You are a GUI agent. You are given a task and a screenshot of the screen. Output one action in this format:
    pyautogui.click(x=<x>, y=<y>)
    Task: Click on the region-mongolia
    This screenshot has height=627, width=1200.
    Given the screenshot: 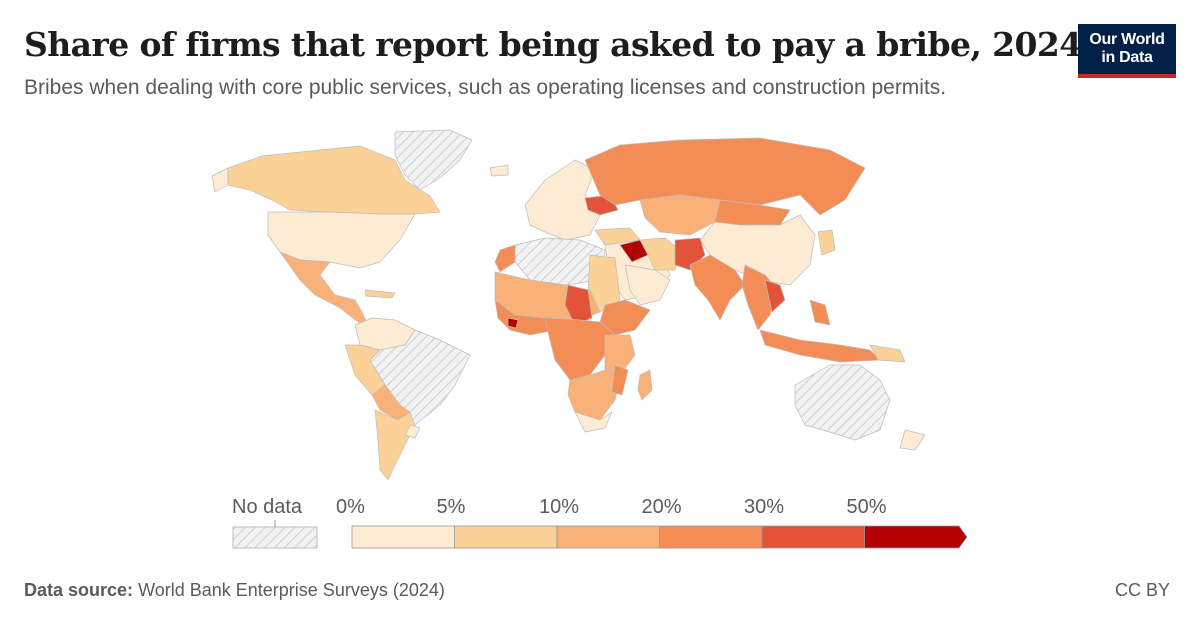 What is the action you would take?
    pyautogui.click(x=752, y=212)
    